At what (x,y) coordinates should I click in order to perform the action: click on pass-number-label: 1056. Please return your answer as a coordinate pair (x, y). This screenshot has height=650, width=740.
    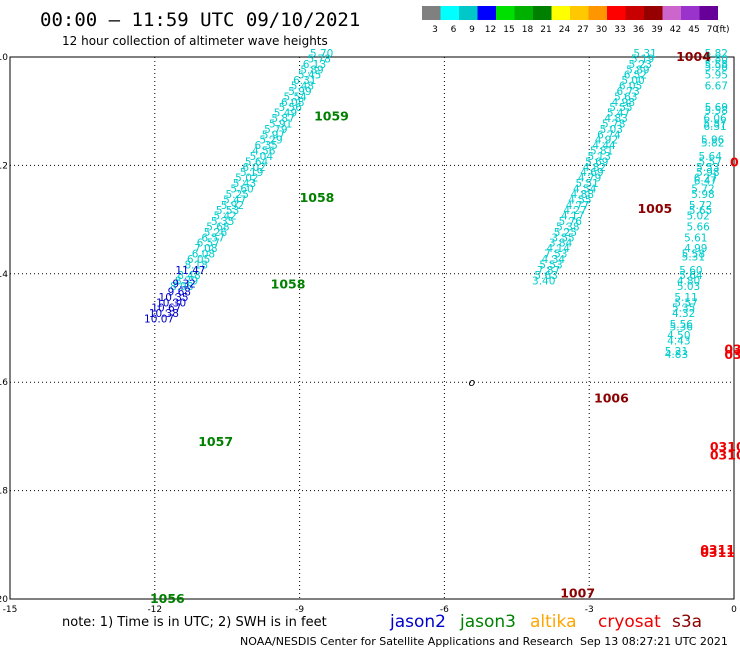
    Looking at the image, I should click on (167, 598).